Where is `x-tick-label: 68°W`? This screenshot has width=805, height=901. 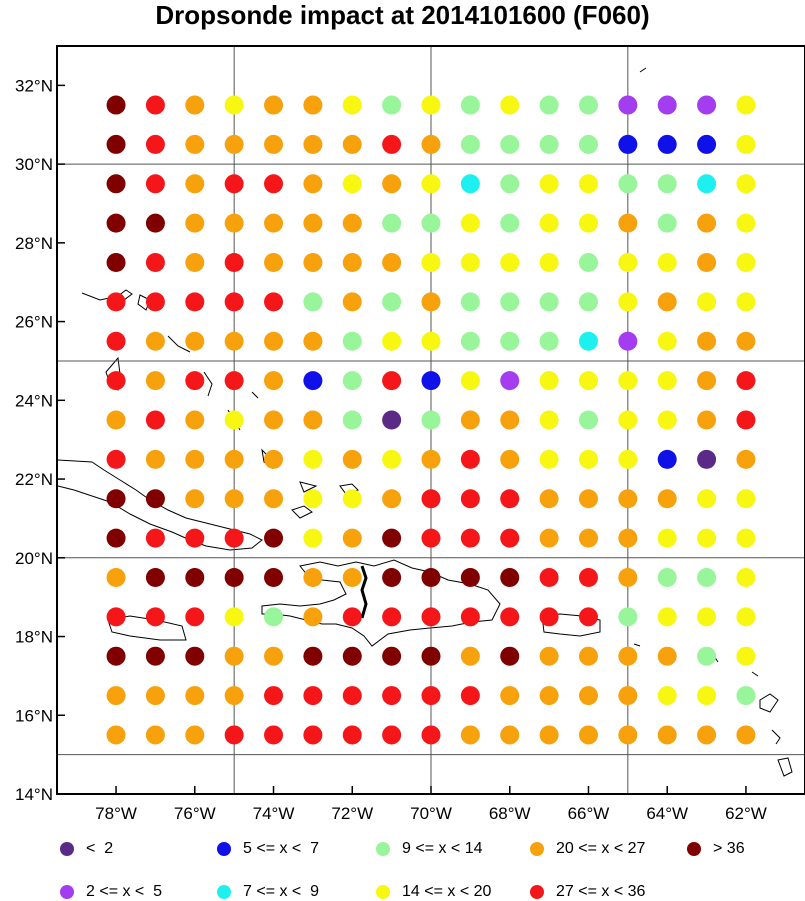 x-tick-label: 68°W is located at coordinates (510, 813).